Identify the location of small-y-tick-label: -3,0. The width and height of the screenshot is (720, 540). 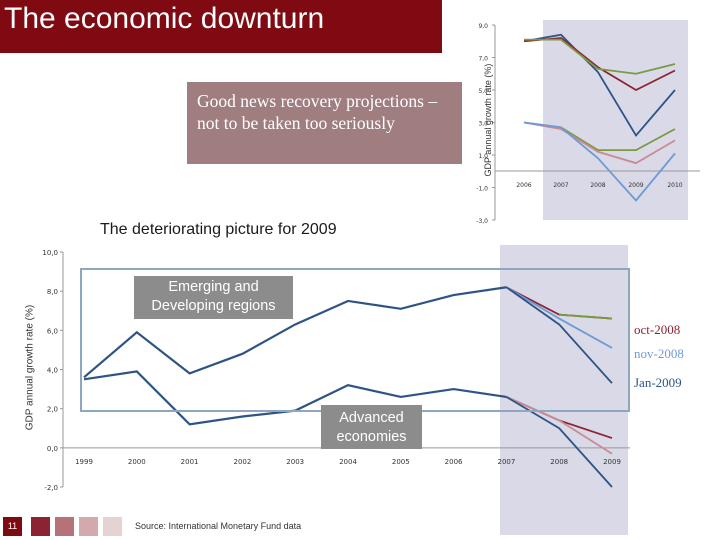
(482, 221).